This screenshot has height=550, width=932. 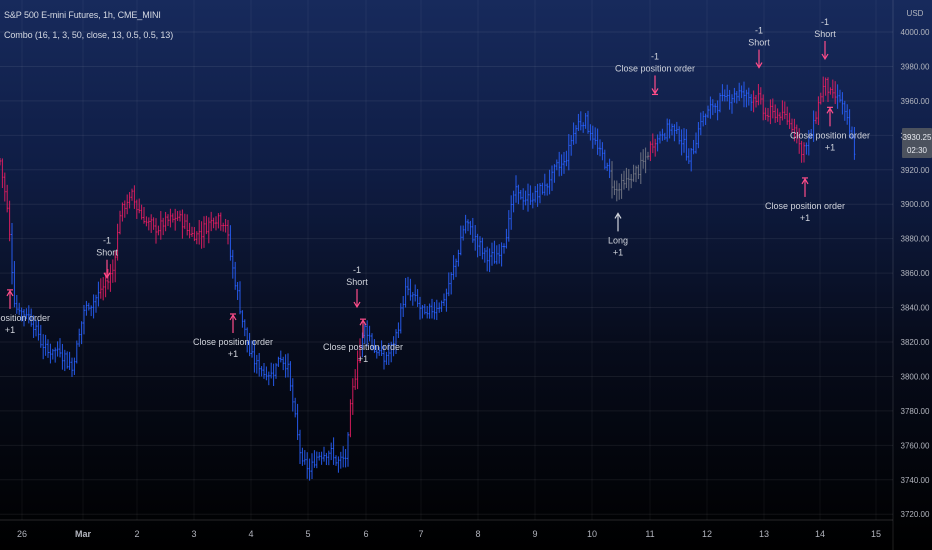 What do you see at coordinates (618, 234) in the screenshot?
I see `long-signal: Long +1` at bounding box center [618, 234].